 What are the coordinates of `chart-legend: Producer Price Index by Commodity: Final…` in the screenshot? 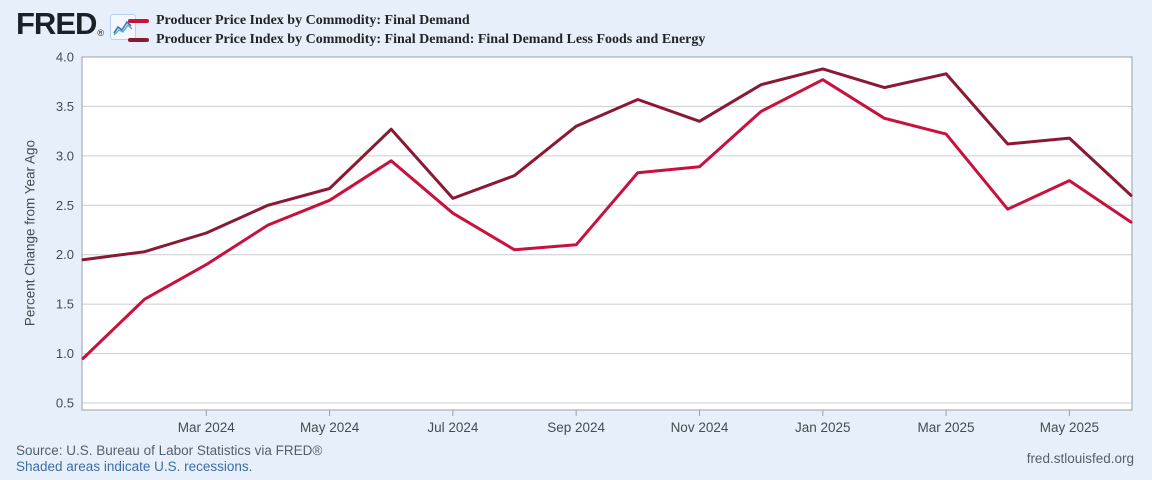 It's located at (416, 30).